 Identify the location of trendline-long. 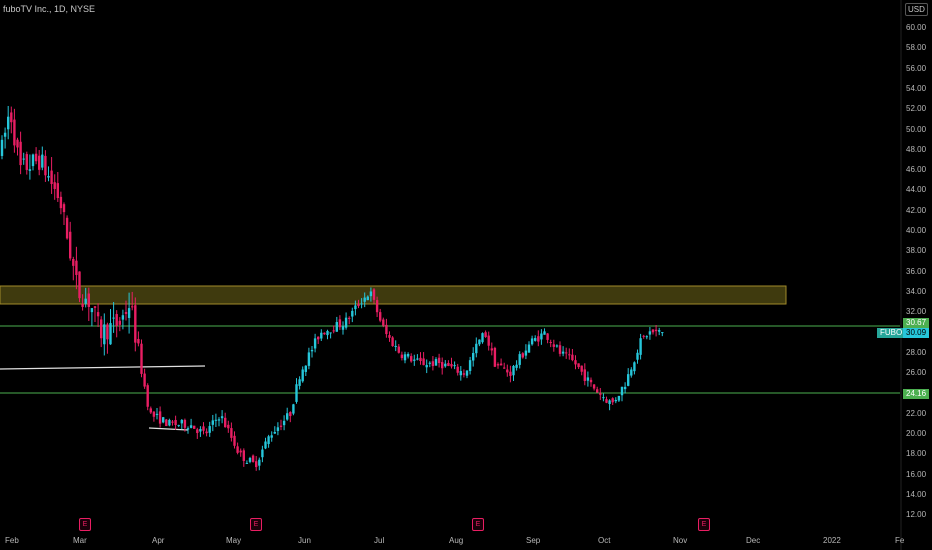
(103, 367).